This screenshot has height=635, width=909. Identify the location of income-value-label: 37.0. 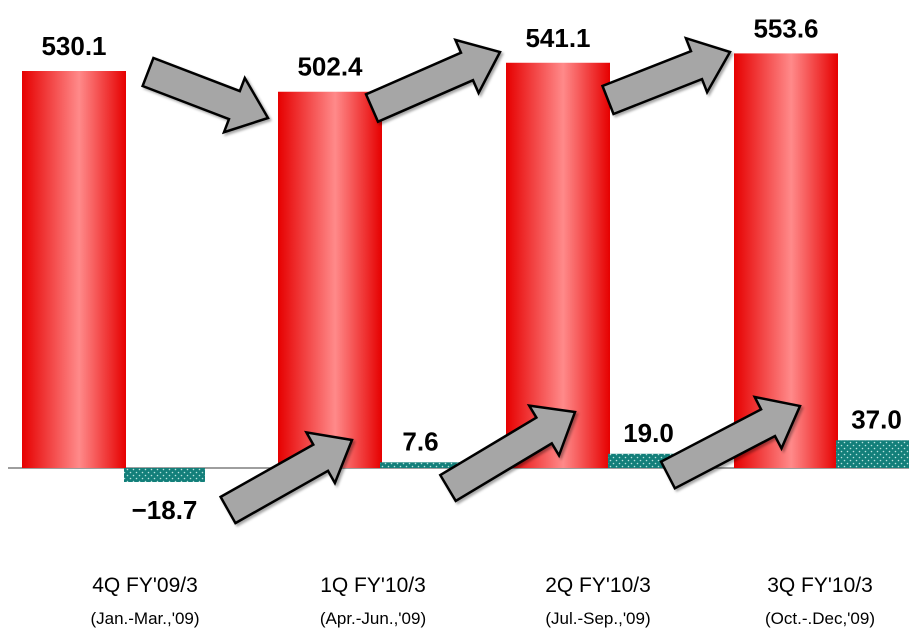
(876, 419).